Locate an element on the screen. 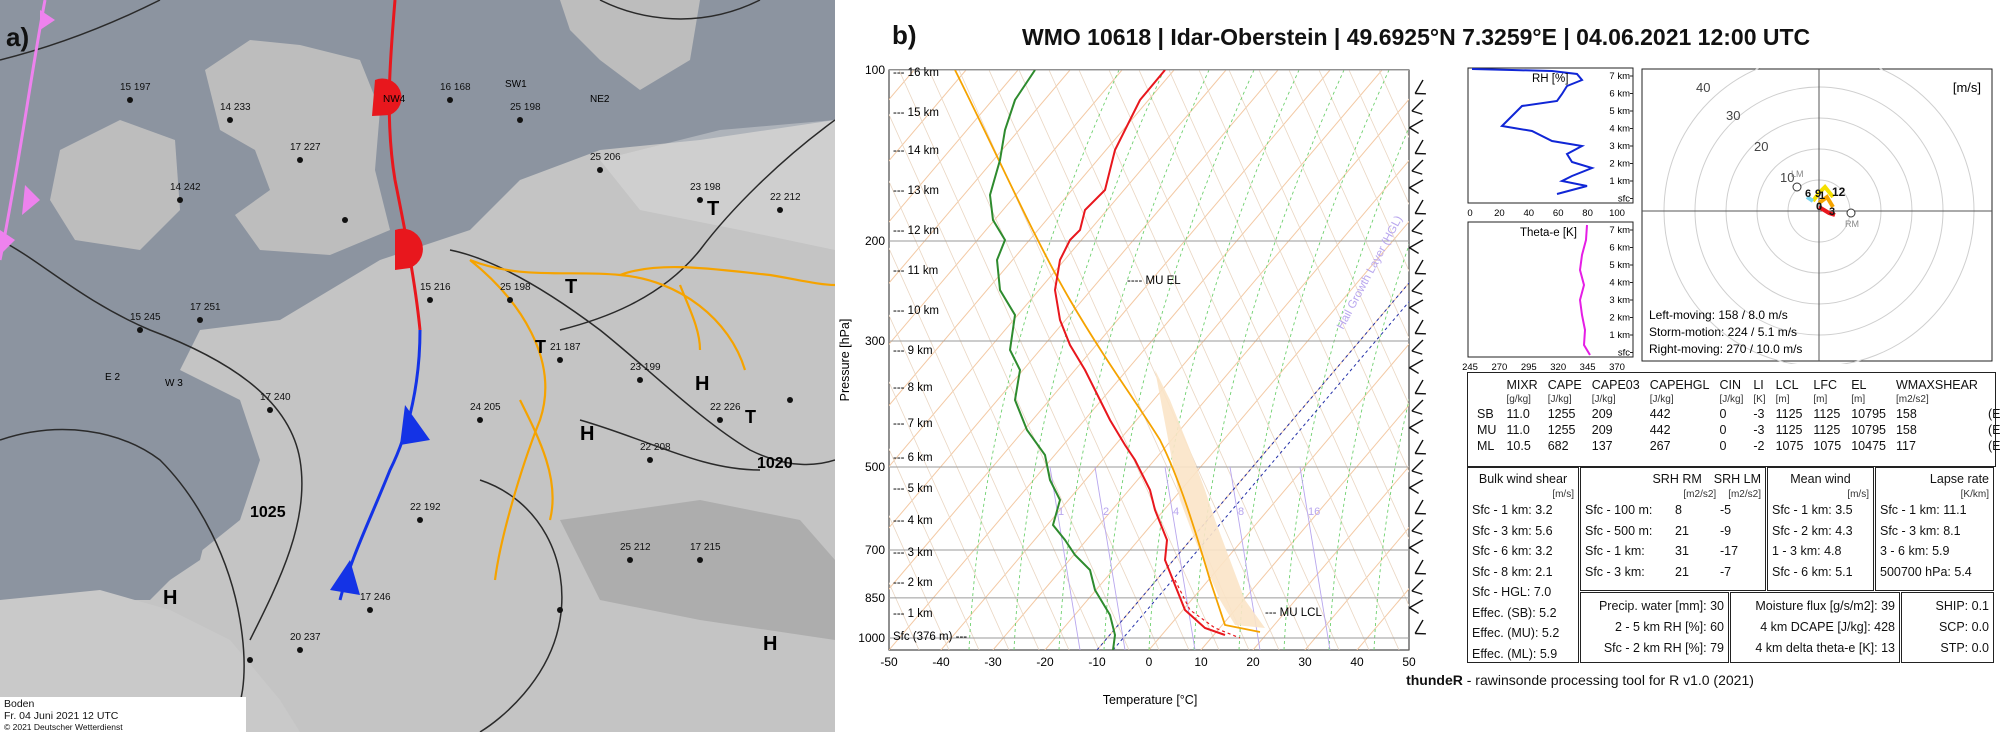 The height and width of the screenshot is (737, 2000). x-tick: 100 is located at coordinates (1617, 213).